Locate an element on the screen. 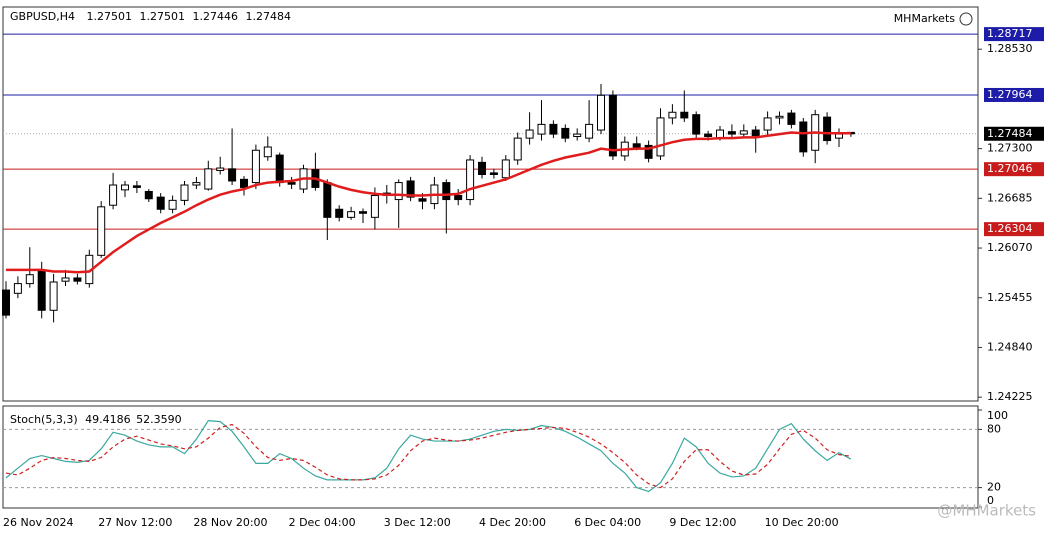 The width and height of the screenshot is (1048, 544). x-tick-label: 27 Nov 12:00 is located at coordinates (135, 522).